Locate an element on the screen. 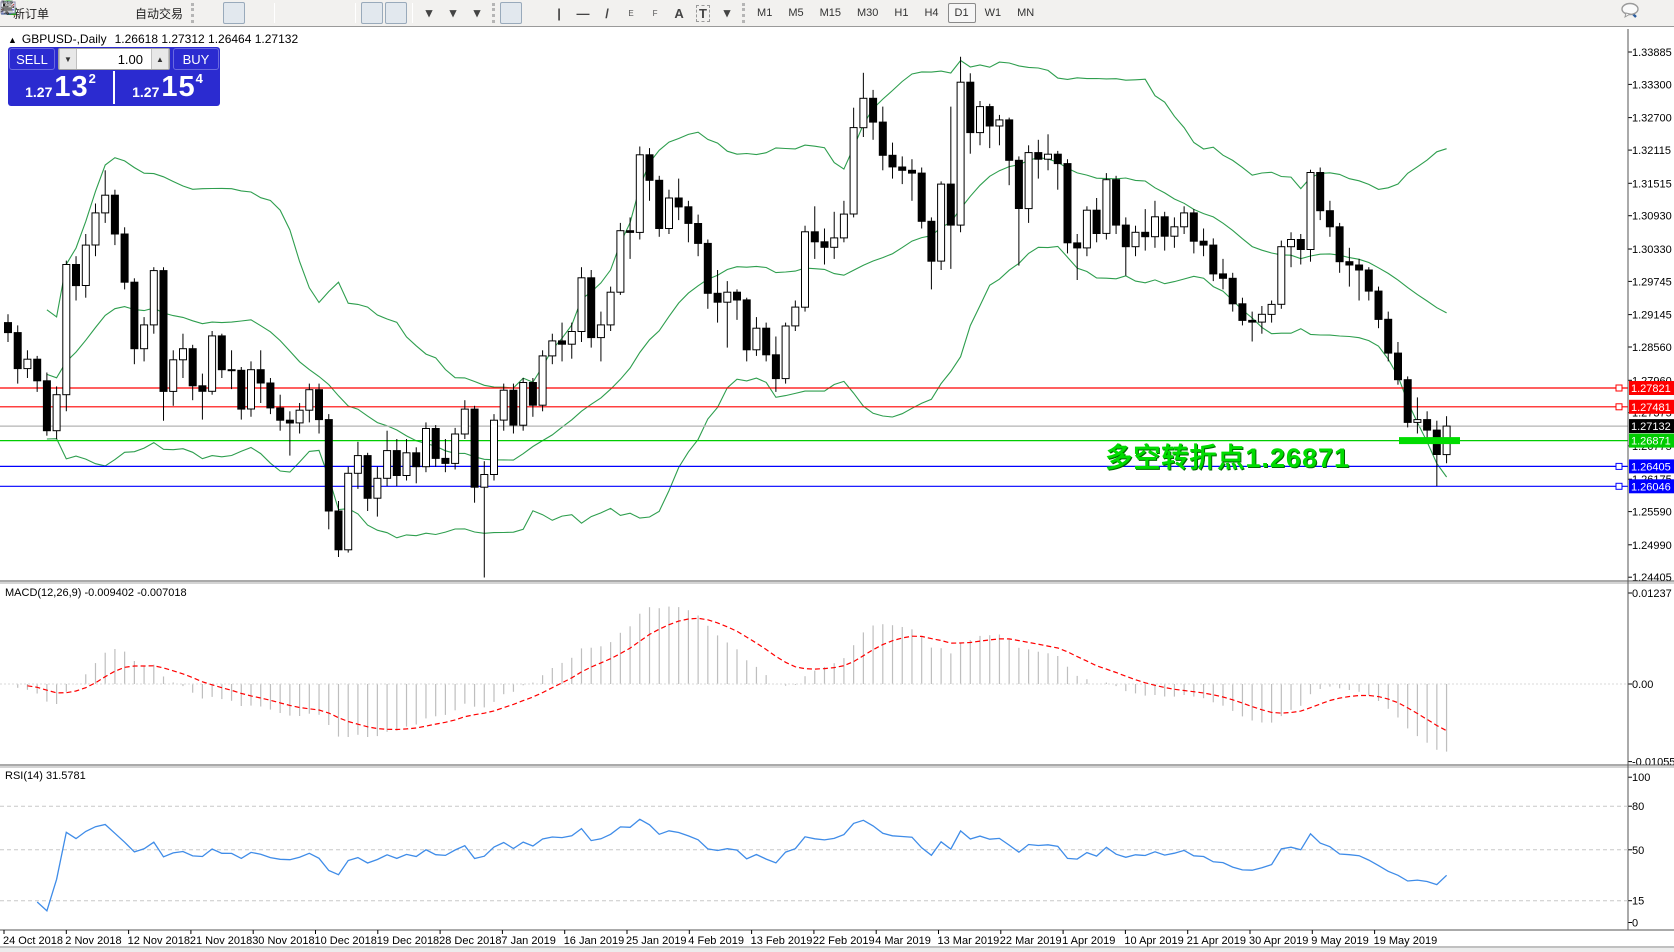 The image size is (1674, 952). collapse-panel-icon: ▲ is located at coordinates (12, 40).